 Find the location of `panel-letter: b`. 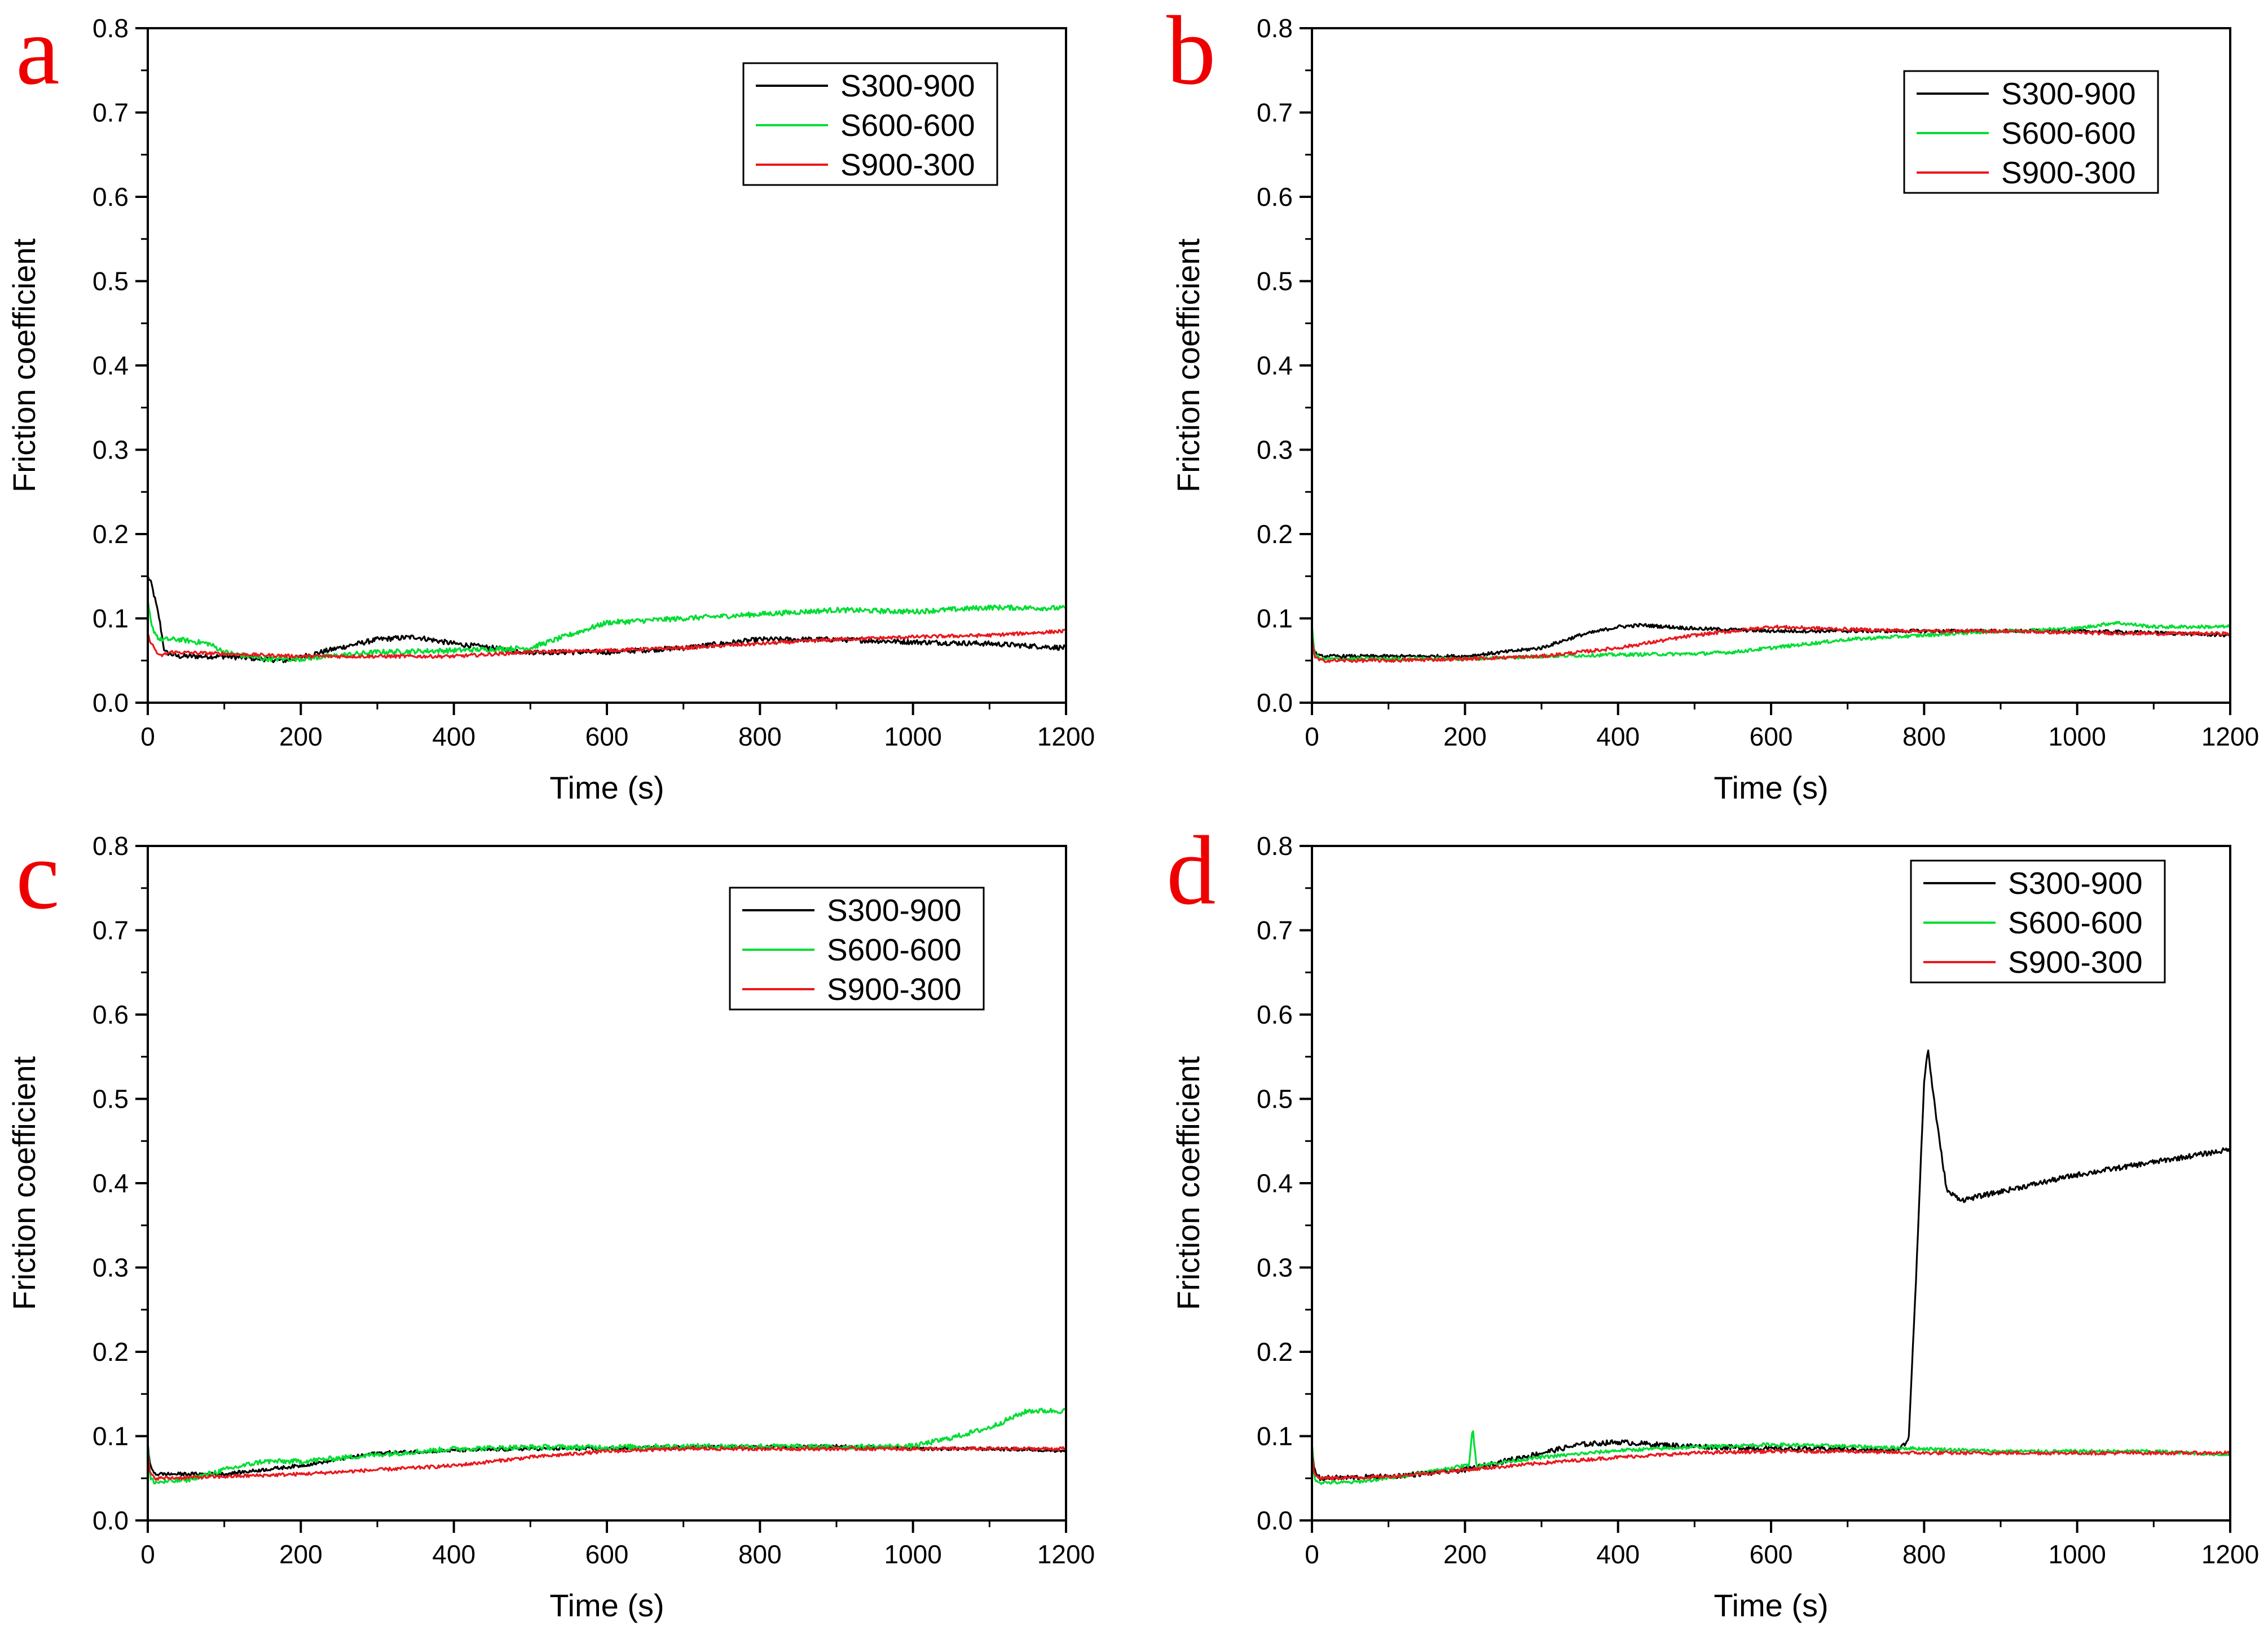

panel-letter: b is located at coordinates (1191, 52).